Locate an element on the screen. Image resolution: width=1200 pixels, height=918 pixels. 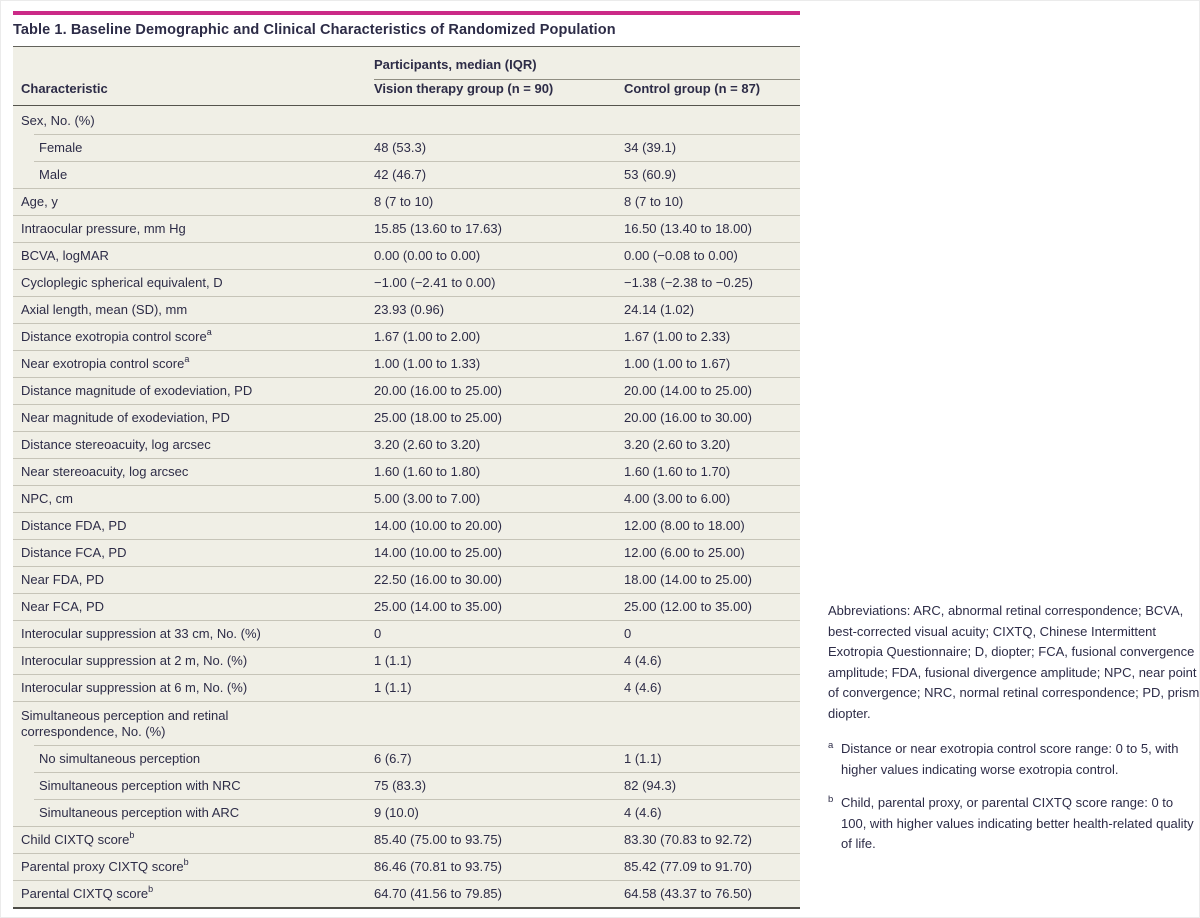
cell-control-value is located at coordinates (712, 120).